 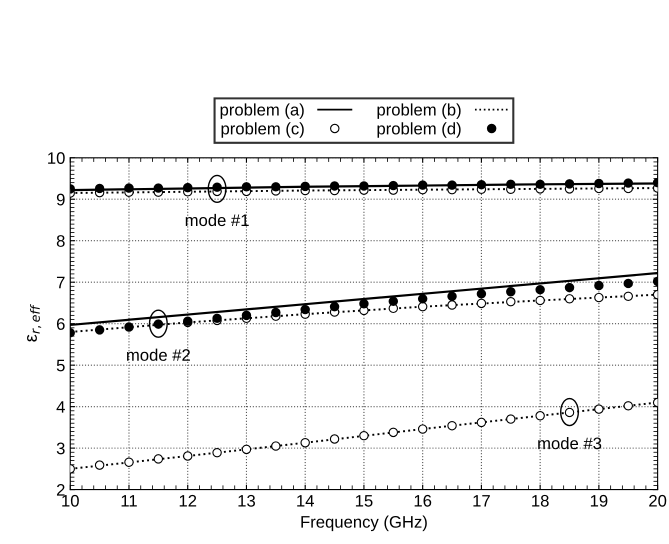 What do you see at coordinates (60, 324) in the screenshot?
I see `y-tick-label: 6` at bounding box center [60, 324].